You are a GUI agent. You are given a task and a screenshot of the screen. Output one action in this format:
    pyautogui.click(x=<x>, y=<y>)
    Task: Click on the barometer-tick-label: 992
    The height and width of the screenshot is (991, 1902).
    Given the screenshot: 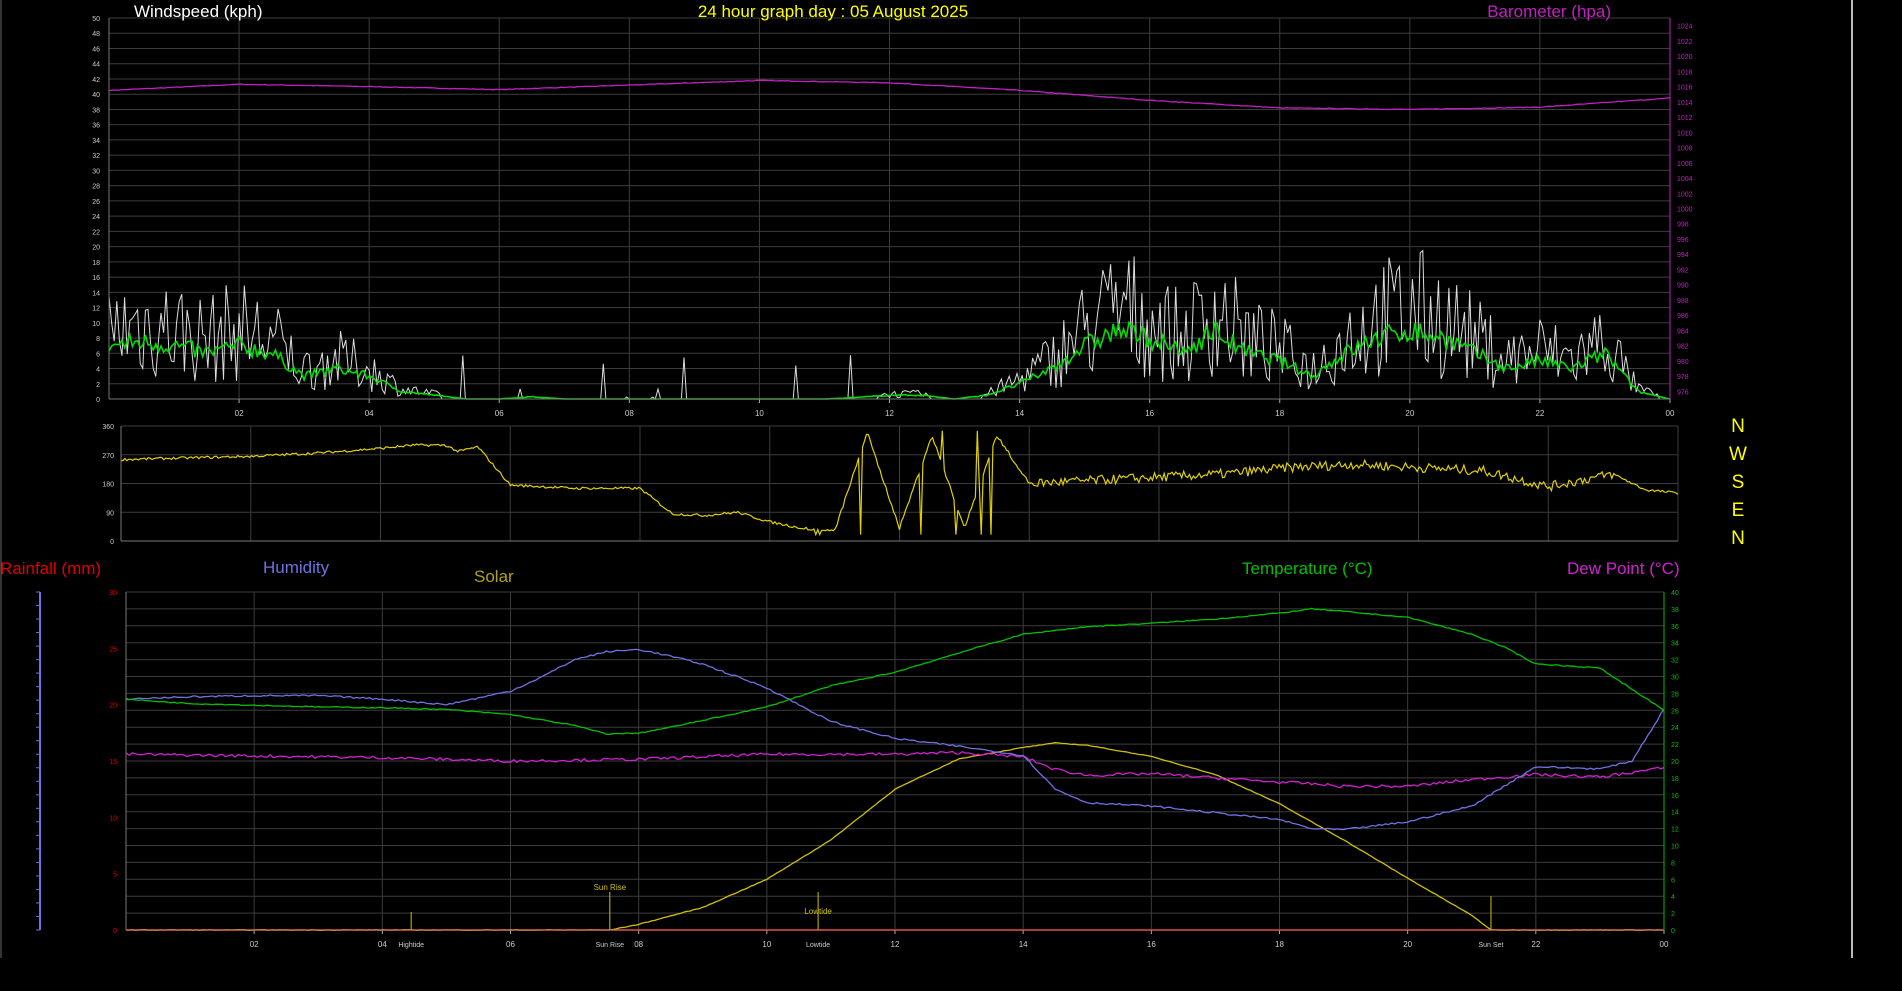 What is the action you would take?
    pyautogui.click(x=1683, y=270)
    